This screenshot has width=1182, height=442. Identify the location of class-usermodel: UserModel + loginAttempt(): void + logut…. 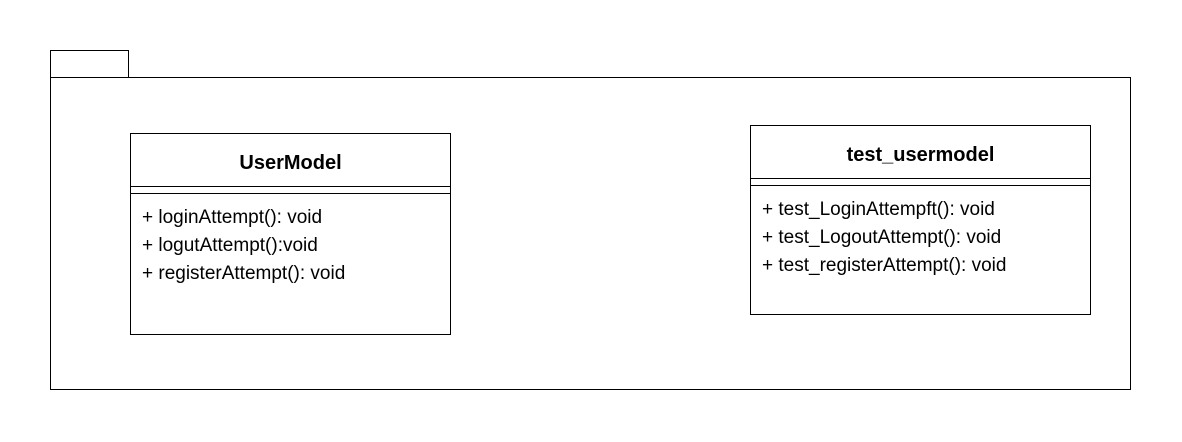
(290, 234).